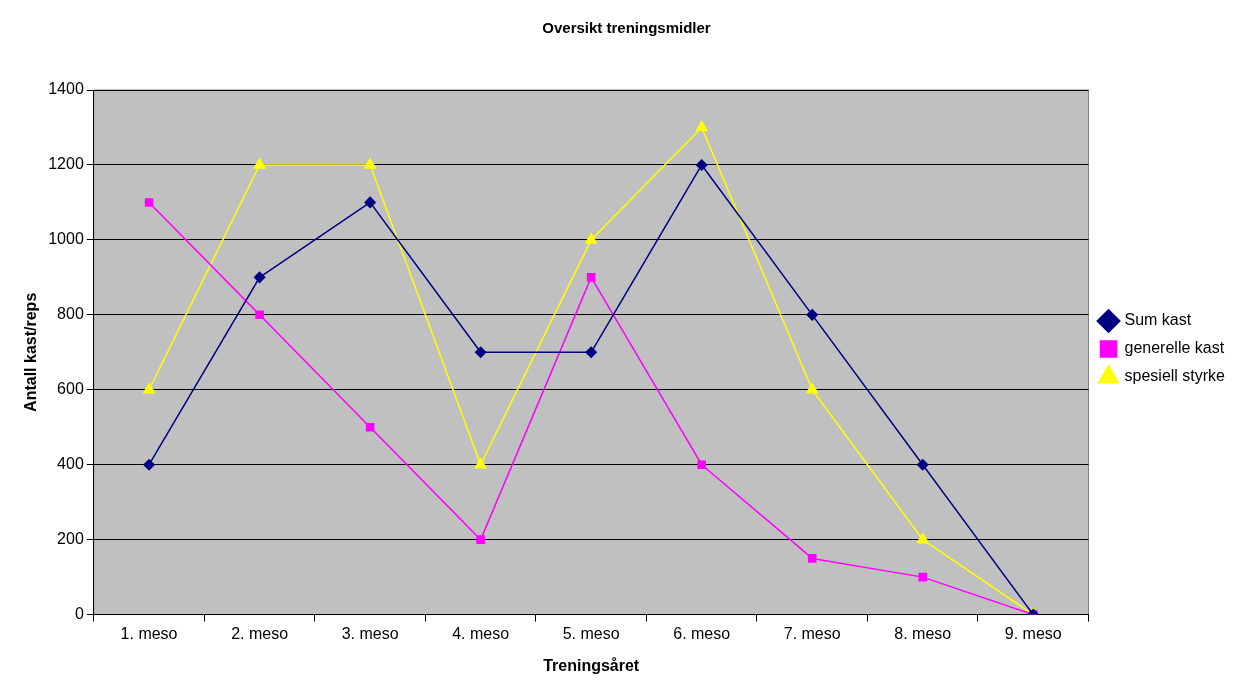  Describe the element at coordinates (1174, 348) in the screenshot. I see `legend-label: generelle kast` at that location.